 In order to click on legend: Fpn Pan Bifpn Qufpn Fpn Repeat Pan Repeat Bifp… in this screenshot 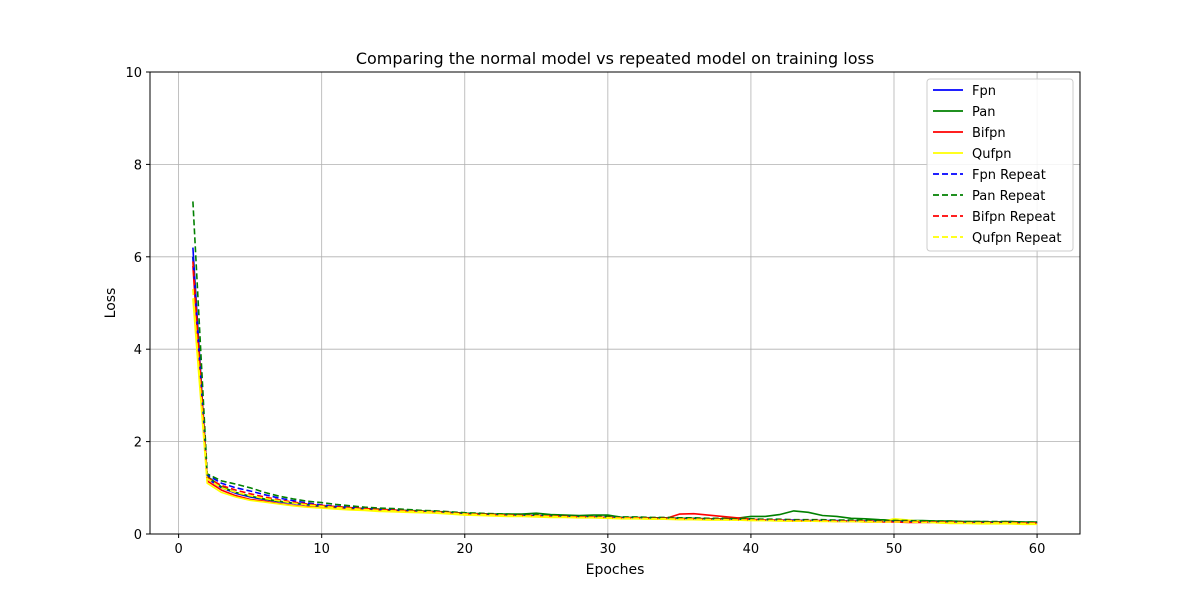, I will do `click(1000, 165)`.